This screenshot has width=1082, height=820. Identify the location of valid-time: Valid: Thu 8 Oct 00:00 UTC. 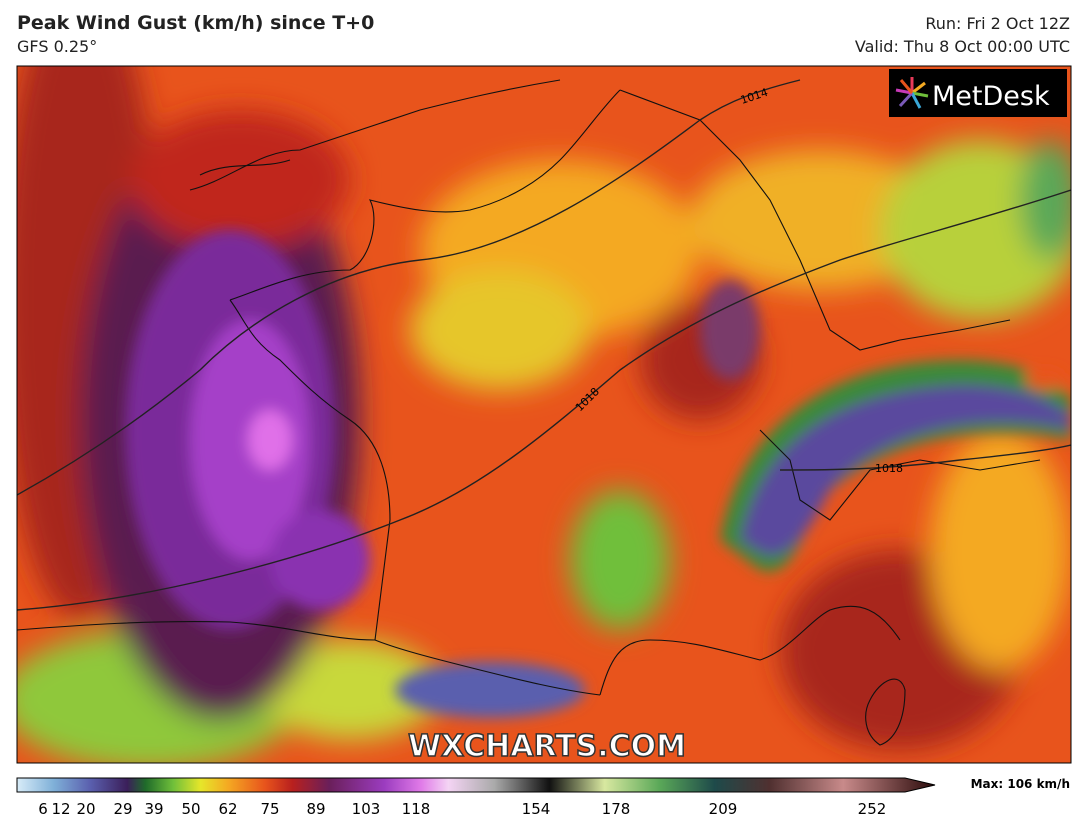
(962, 46).